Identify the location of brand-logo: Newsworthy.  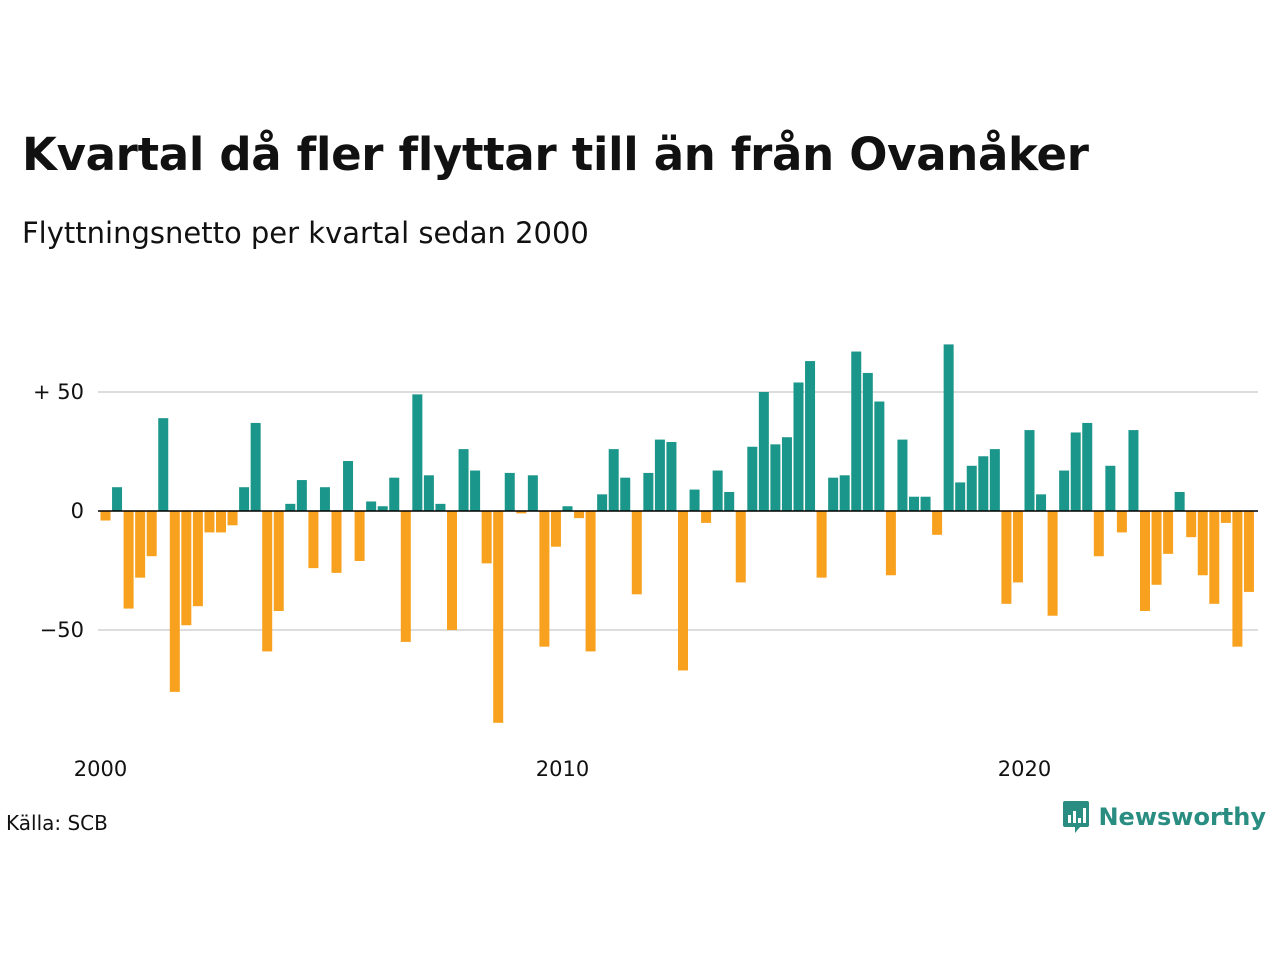
(1164, 817).